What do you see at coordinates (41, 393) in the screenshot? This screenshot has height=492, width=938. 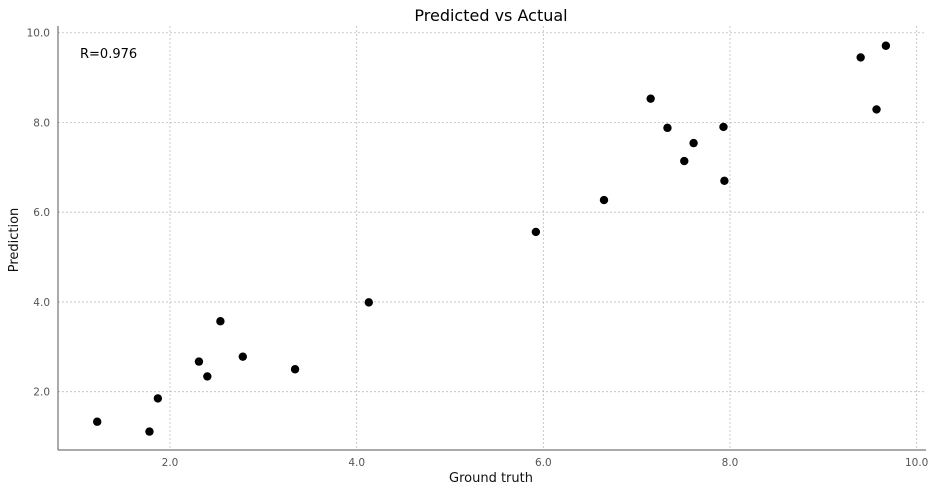 I see `y-tick-label: 2.0` at bounding box center [41, 393].